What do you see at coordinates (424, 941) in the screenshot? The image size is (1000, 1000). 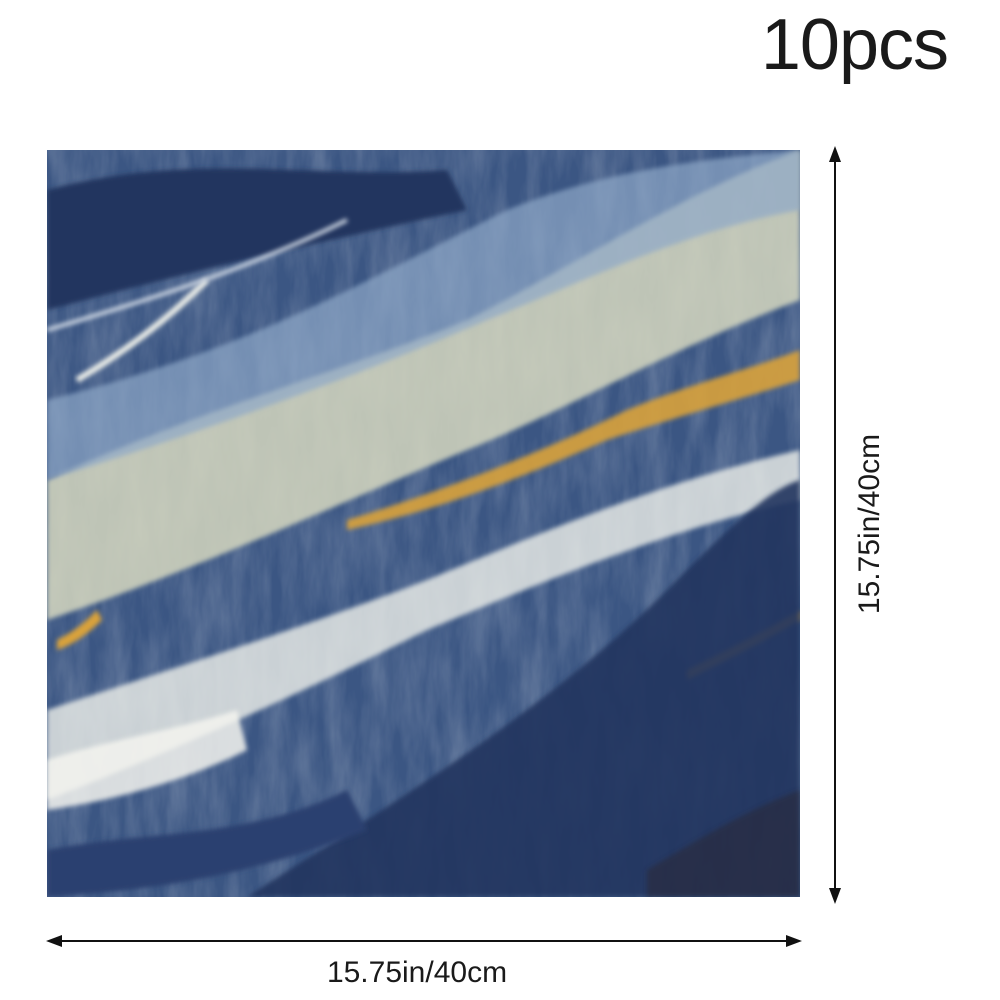 I see `width-dimension-line` at bounding box center [424, 941].